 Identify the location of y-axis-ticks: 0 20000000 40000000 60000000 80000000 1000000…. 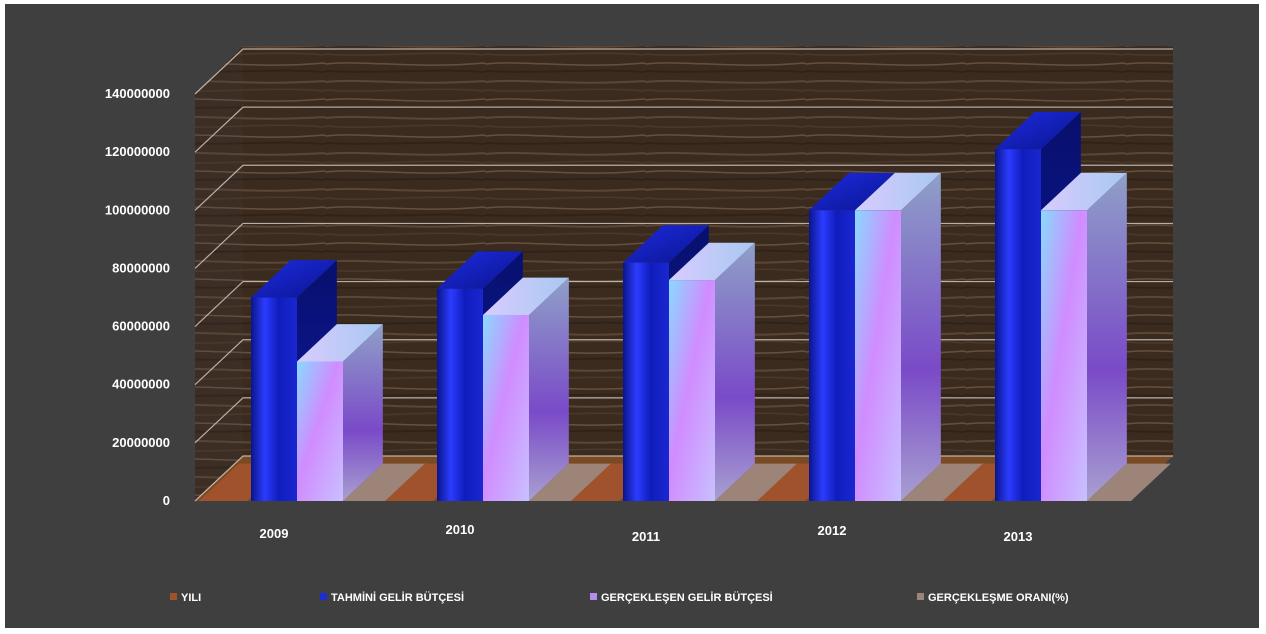
(137, 297).